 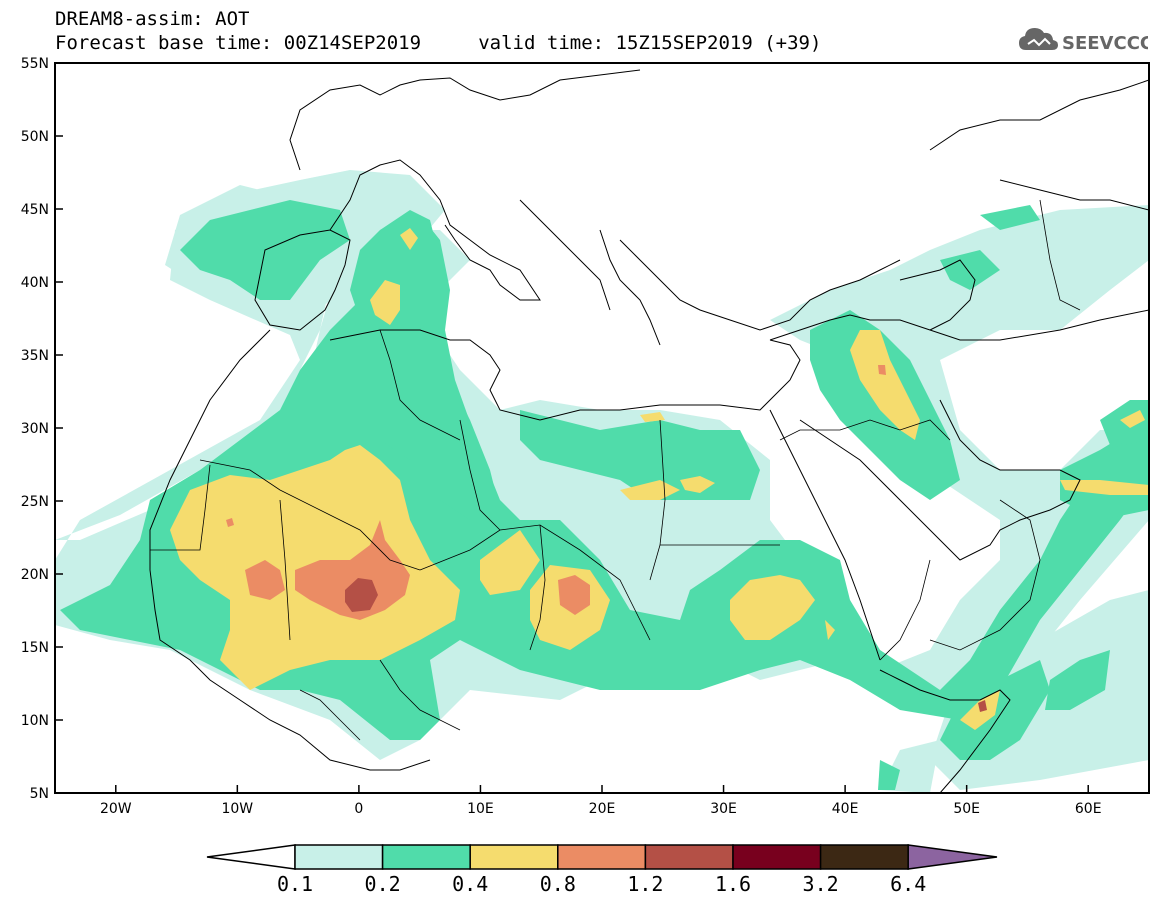 I want to click on longitude-axis: 20W 10W 0 10E 20E 30E 40E 50E 60E, so click(x=601, y=801).